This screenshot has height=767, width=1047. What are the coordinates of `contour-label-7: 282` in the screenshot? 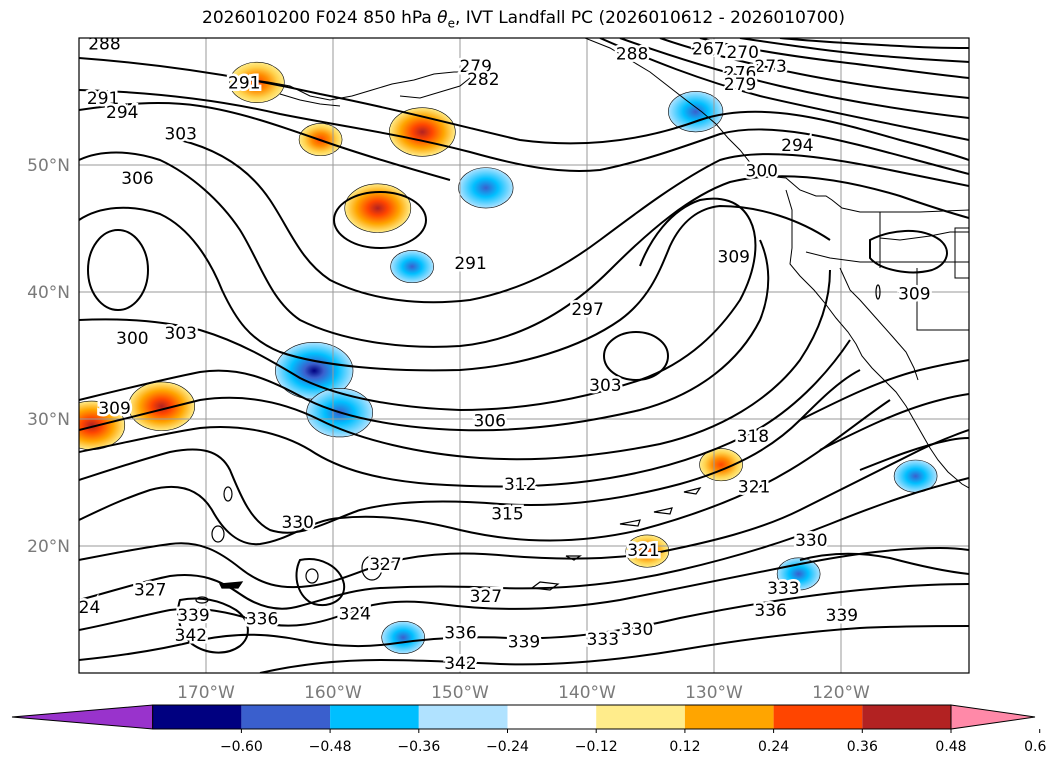 It's located at (483, 80).